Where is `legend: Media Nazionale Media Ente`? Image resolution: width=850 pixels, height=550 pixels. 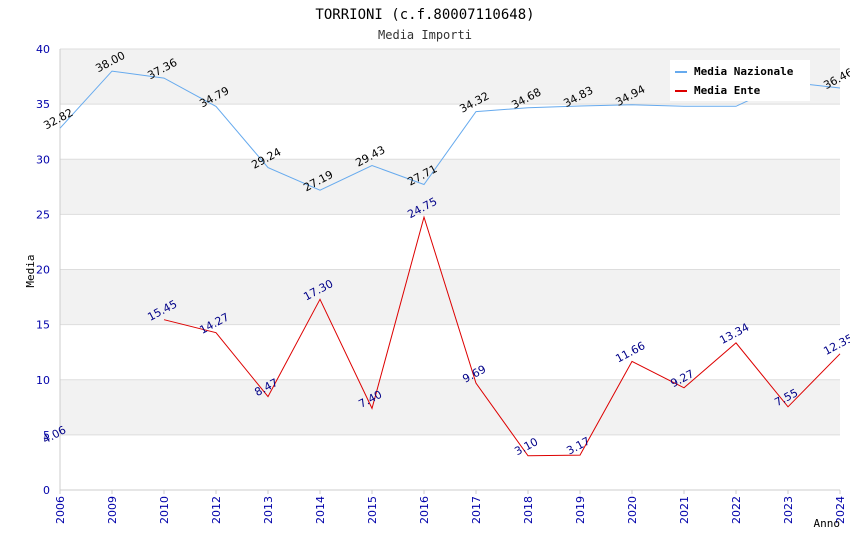
legend: Media Nazionale Media Ente is located at coordinates (740, 80).